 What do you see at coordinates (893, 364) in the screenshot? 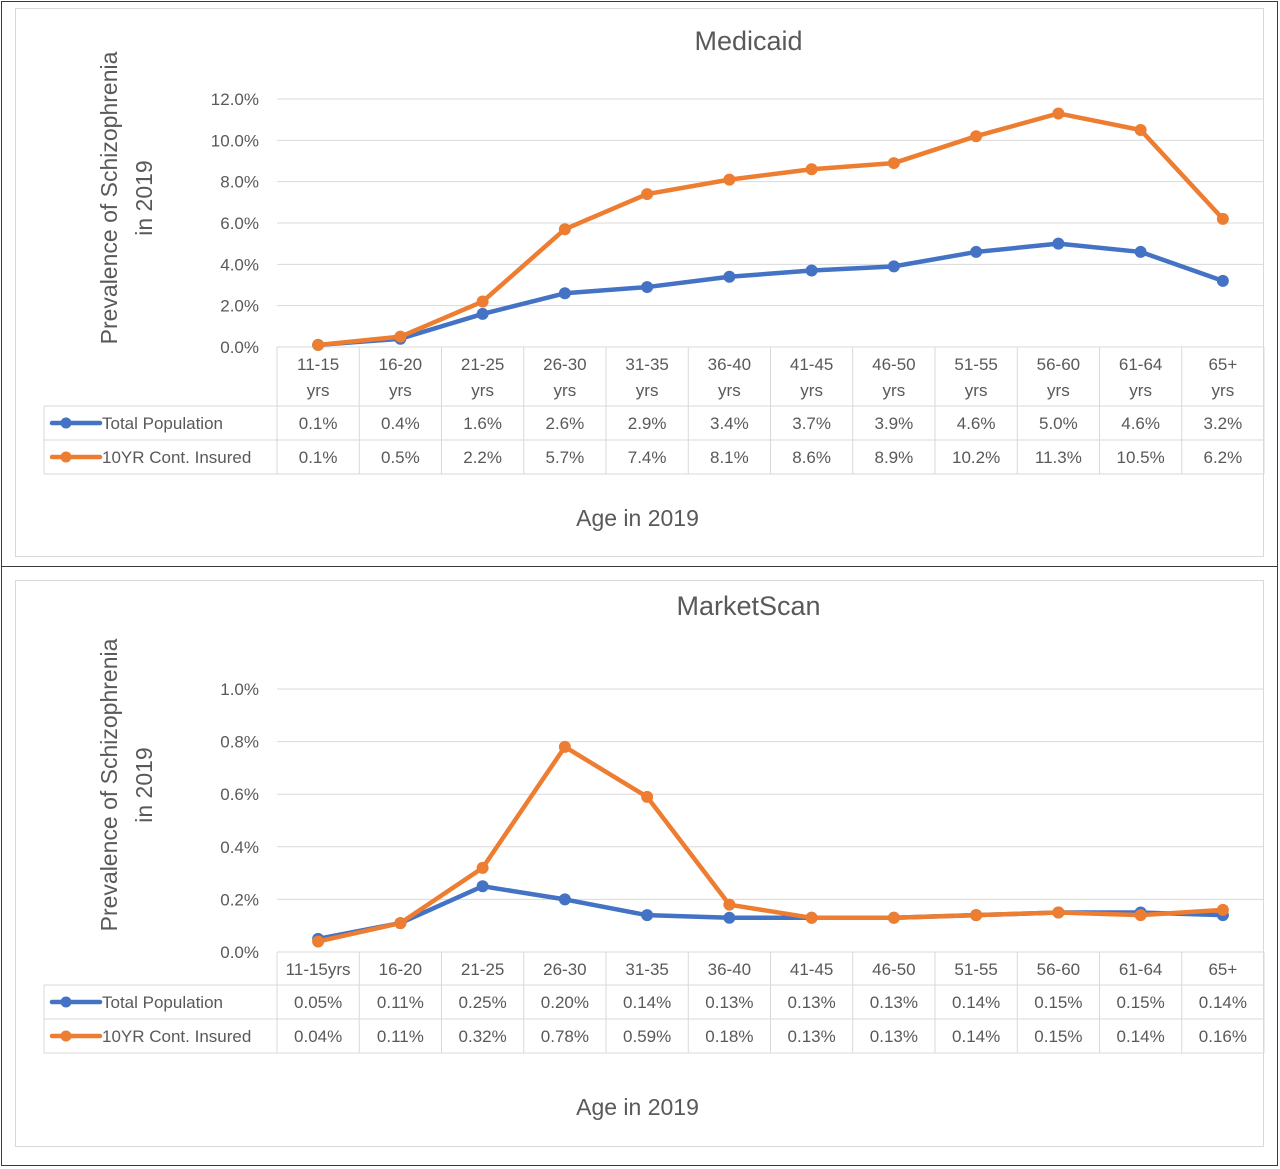
I see `x-category-label: 46-50` at bounding box center [893, 364].